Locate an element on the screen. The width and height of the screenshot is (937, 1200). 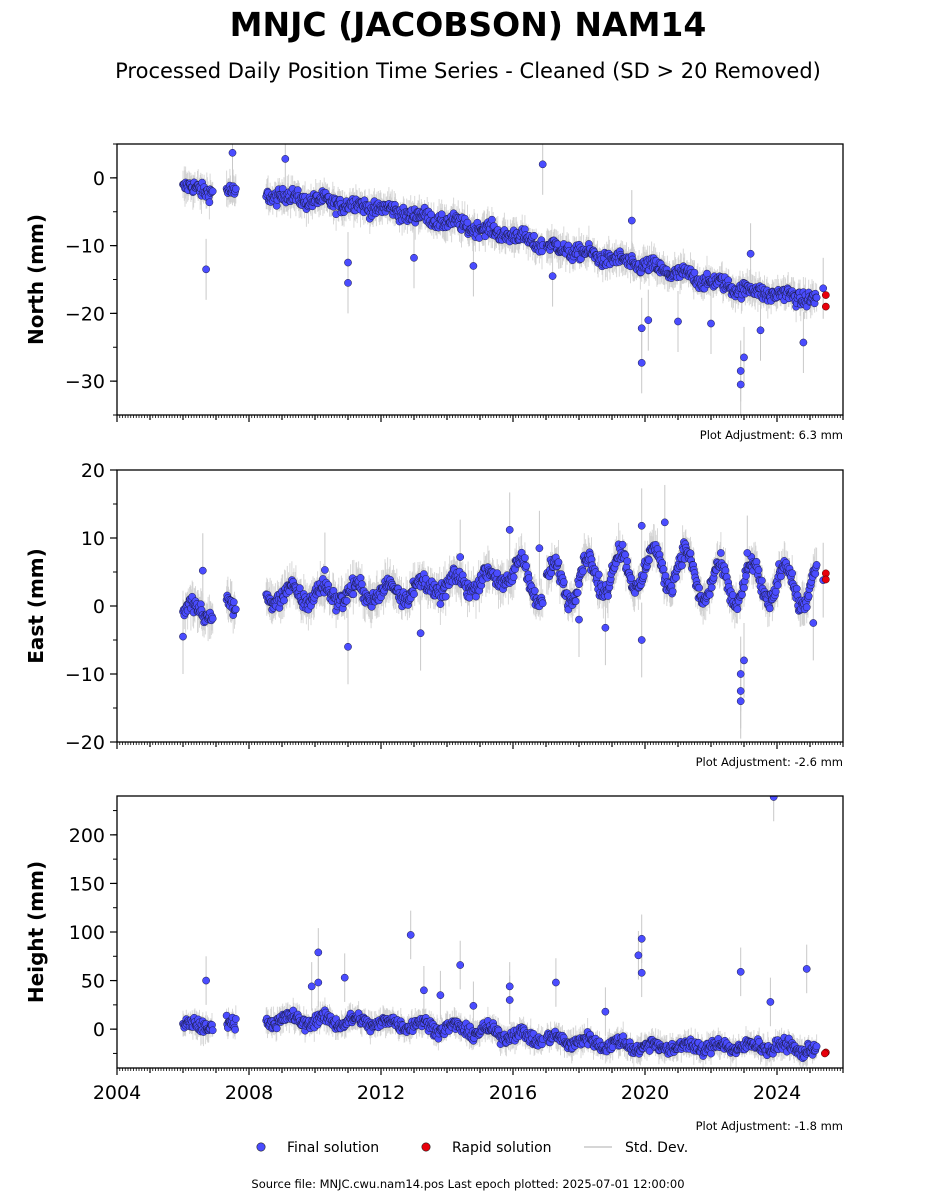
y-tick-label: 20 is located at coordinates (93, 471).